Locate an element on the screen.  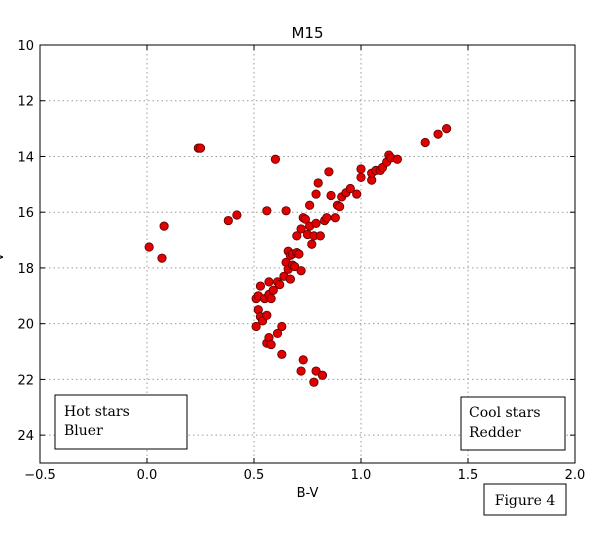
hot-stars-line1: Hot stars is located at coordinates (97, 412).